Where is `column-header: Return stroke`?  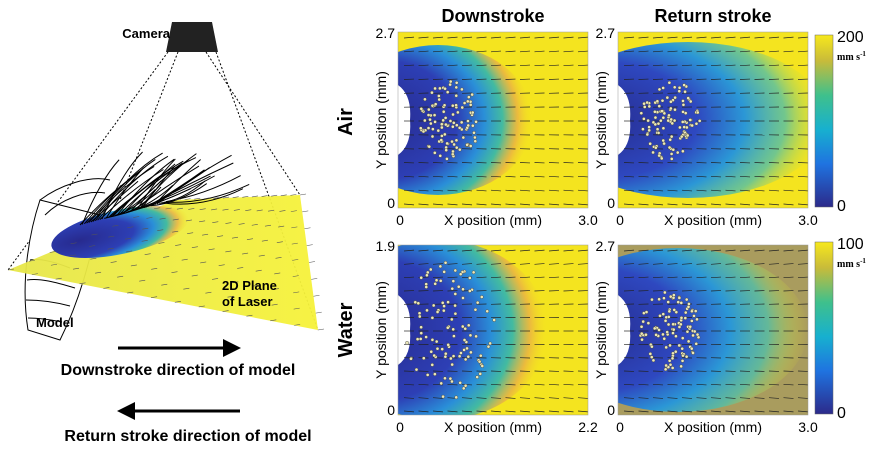 column-header: Return stroke is located at coordinates (712, 16).